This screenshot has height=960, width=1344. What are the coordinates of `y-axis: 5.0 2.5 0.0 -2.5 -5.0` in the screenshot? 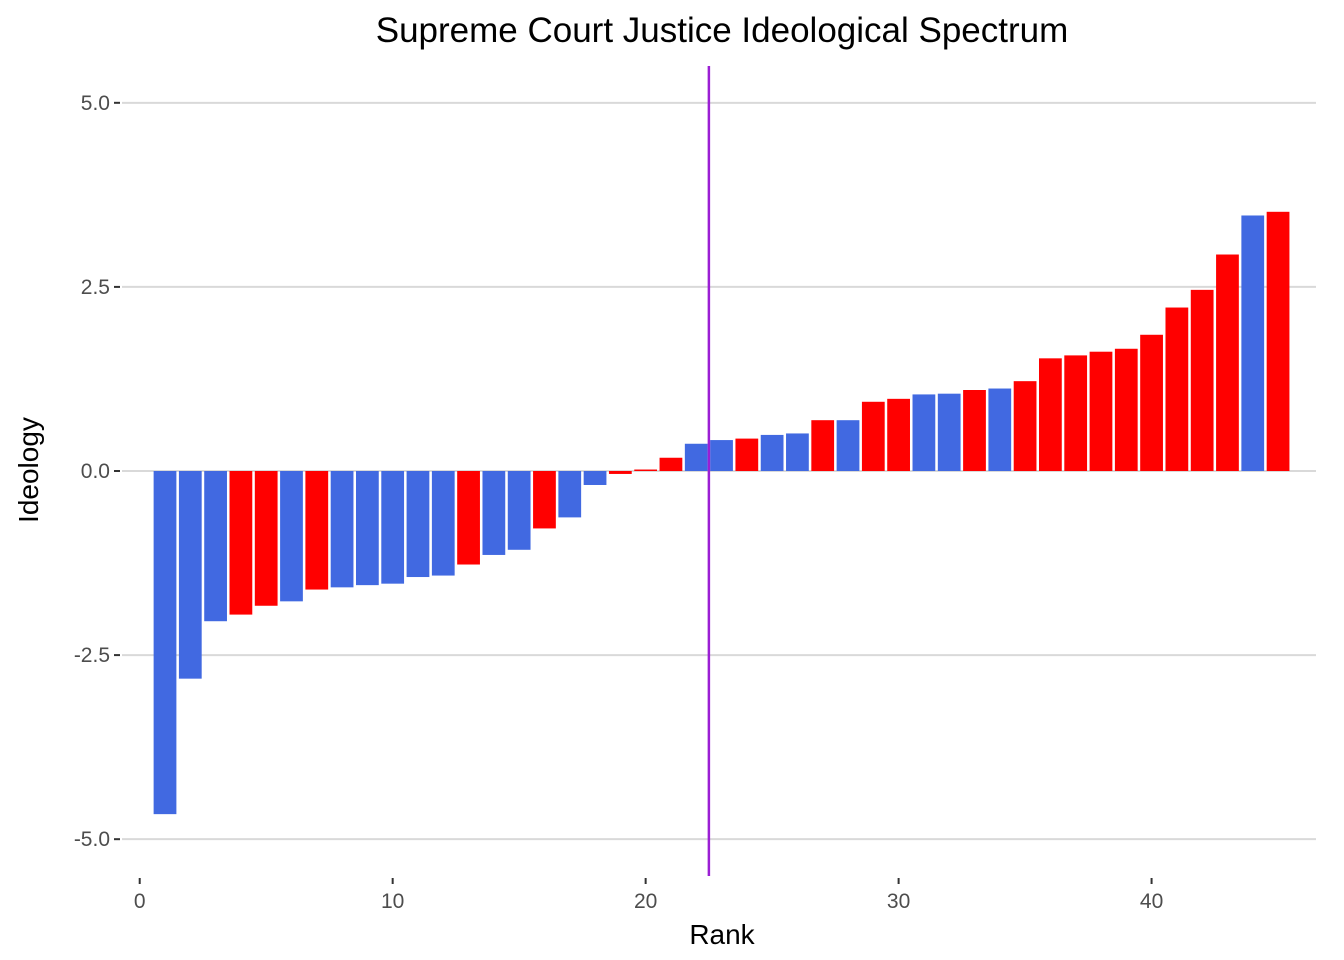 It's located at (97, 471).